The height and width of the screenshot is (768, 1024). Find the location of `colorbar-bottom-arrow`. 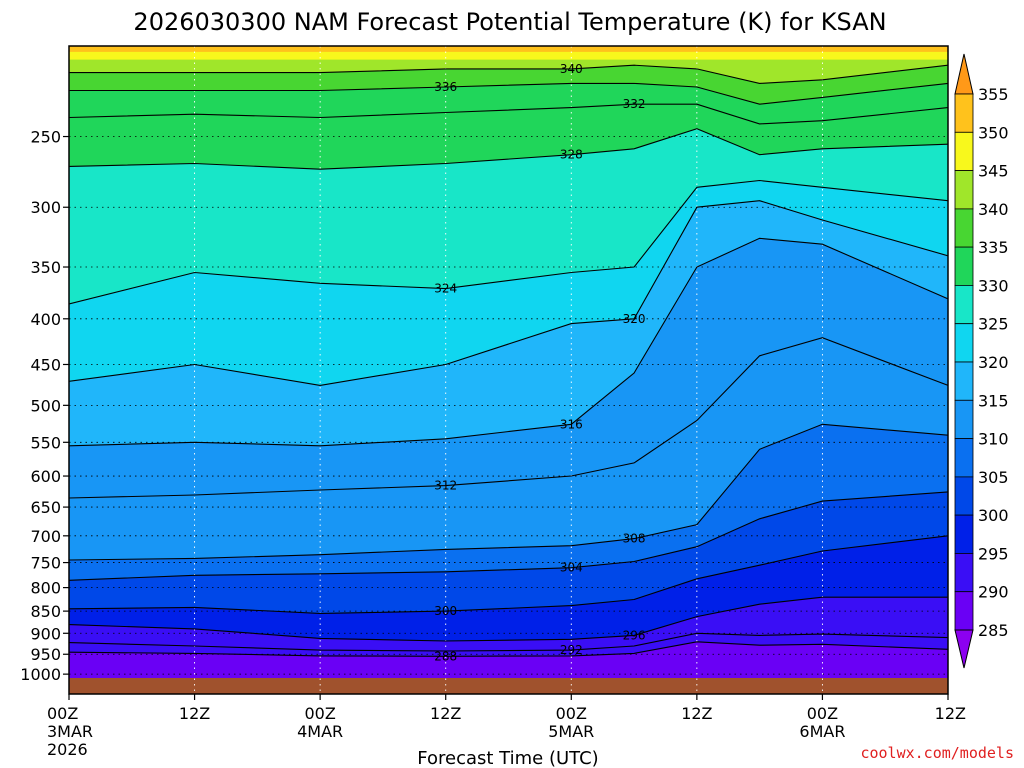

colorbar-bottom-arrow is located at coordinates (964, 649).